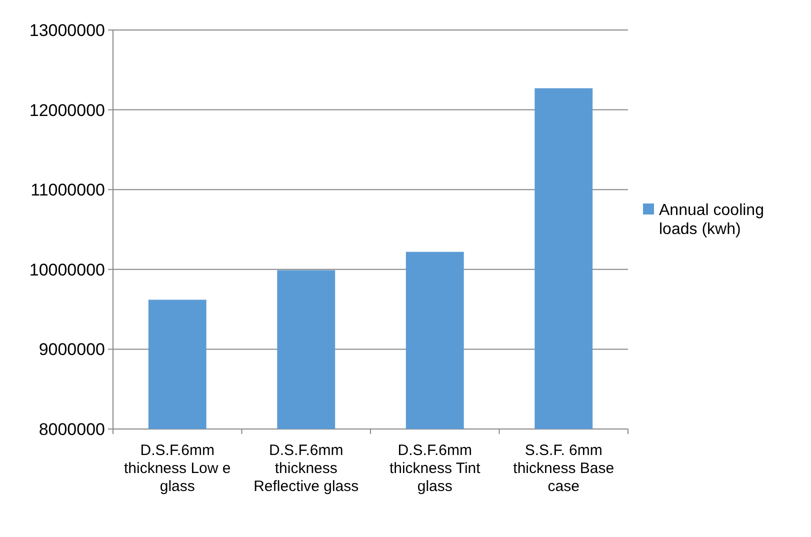  Describe the element at coordinates (67, 110) in the screenshot. I see `y-tick-label: 12000000` at that location.